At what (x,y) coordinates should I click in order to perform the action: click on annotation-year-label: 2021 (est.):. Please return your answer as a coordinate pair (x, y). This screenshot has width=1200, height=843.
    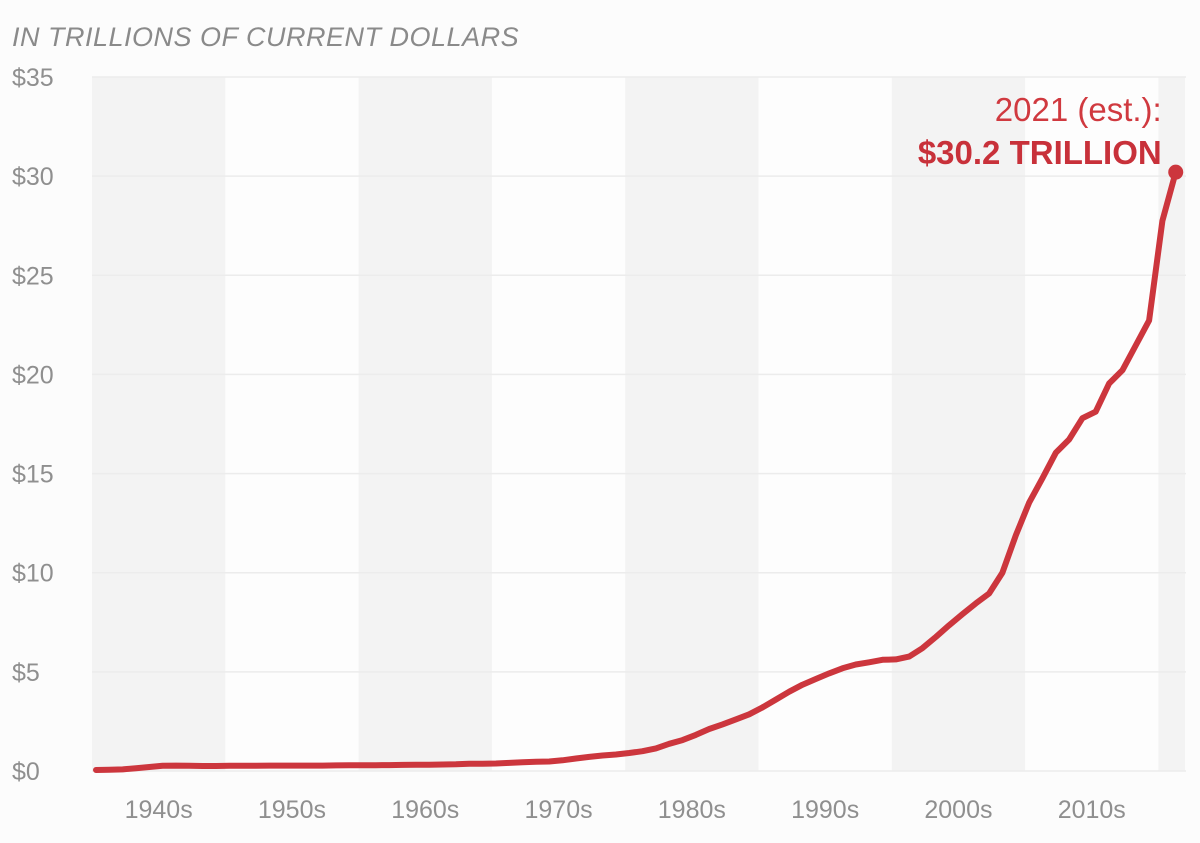
    Looking at the image, I should click on (1078, 109).